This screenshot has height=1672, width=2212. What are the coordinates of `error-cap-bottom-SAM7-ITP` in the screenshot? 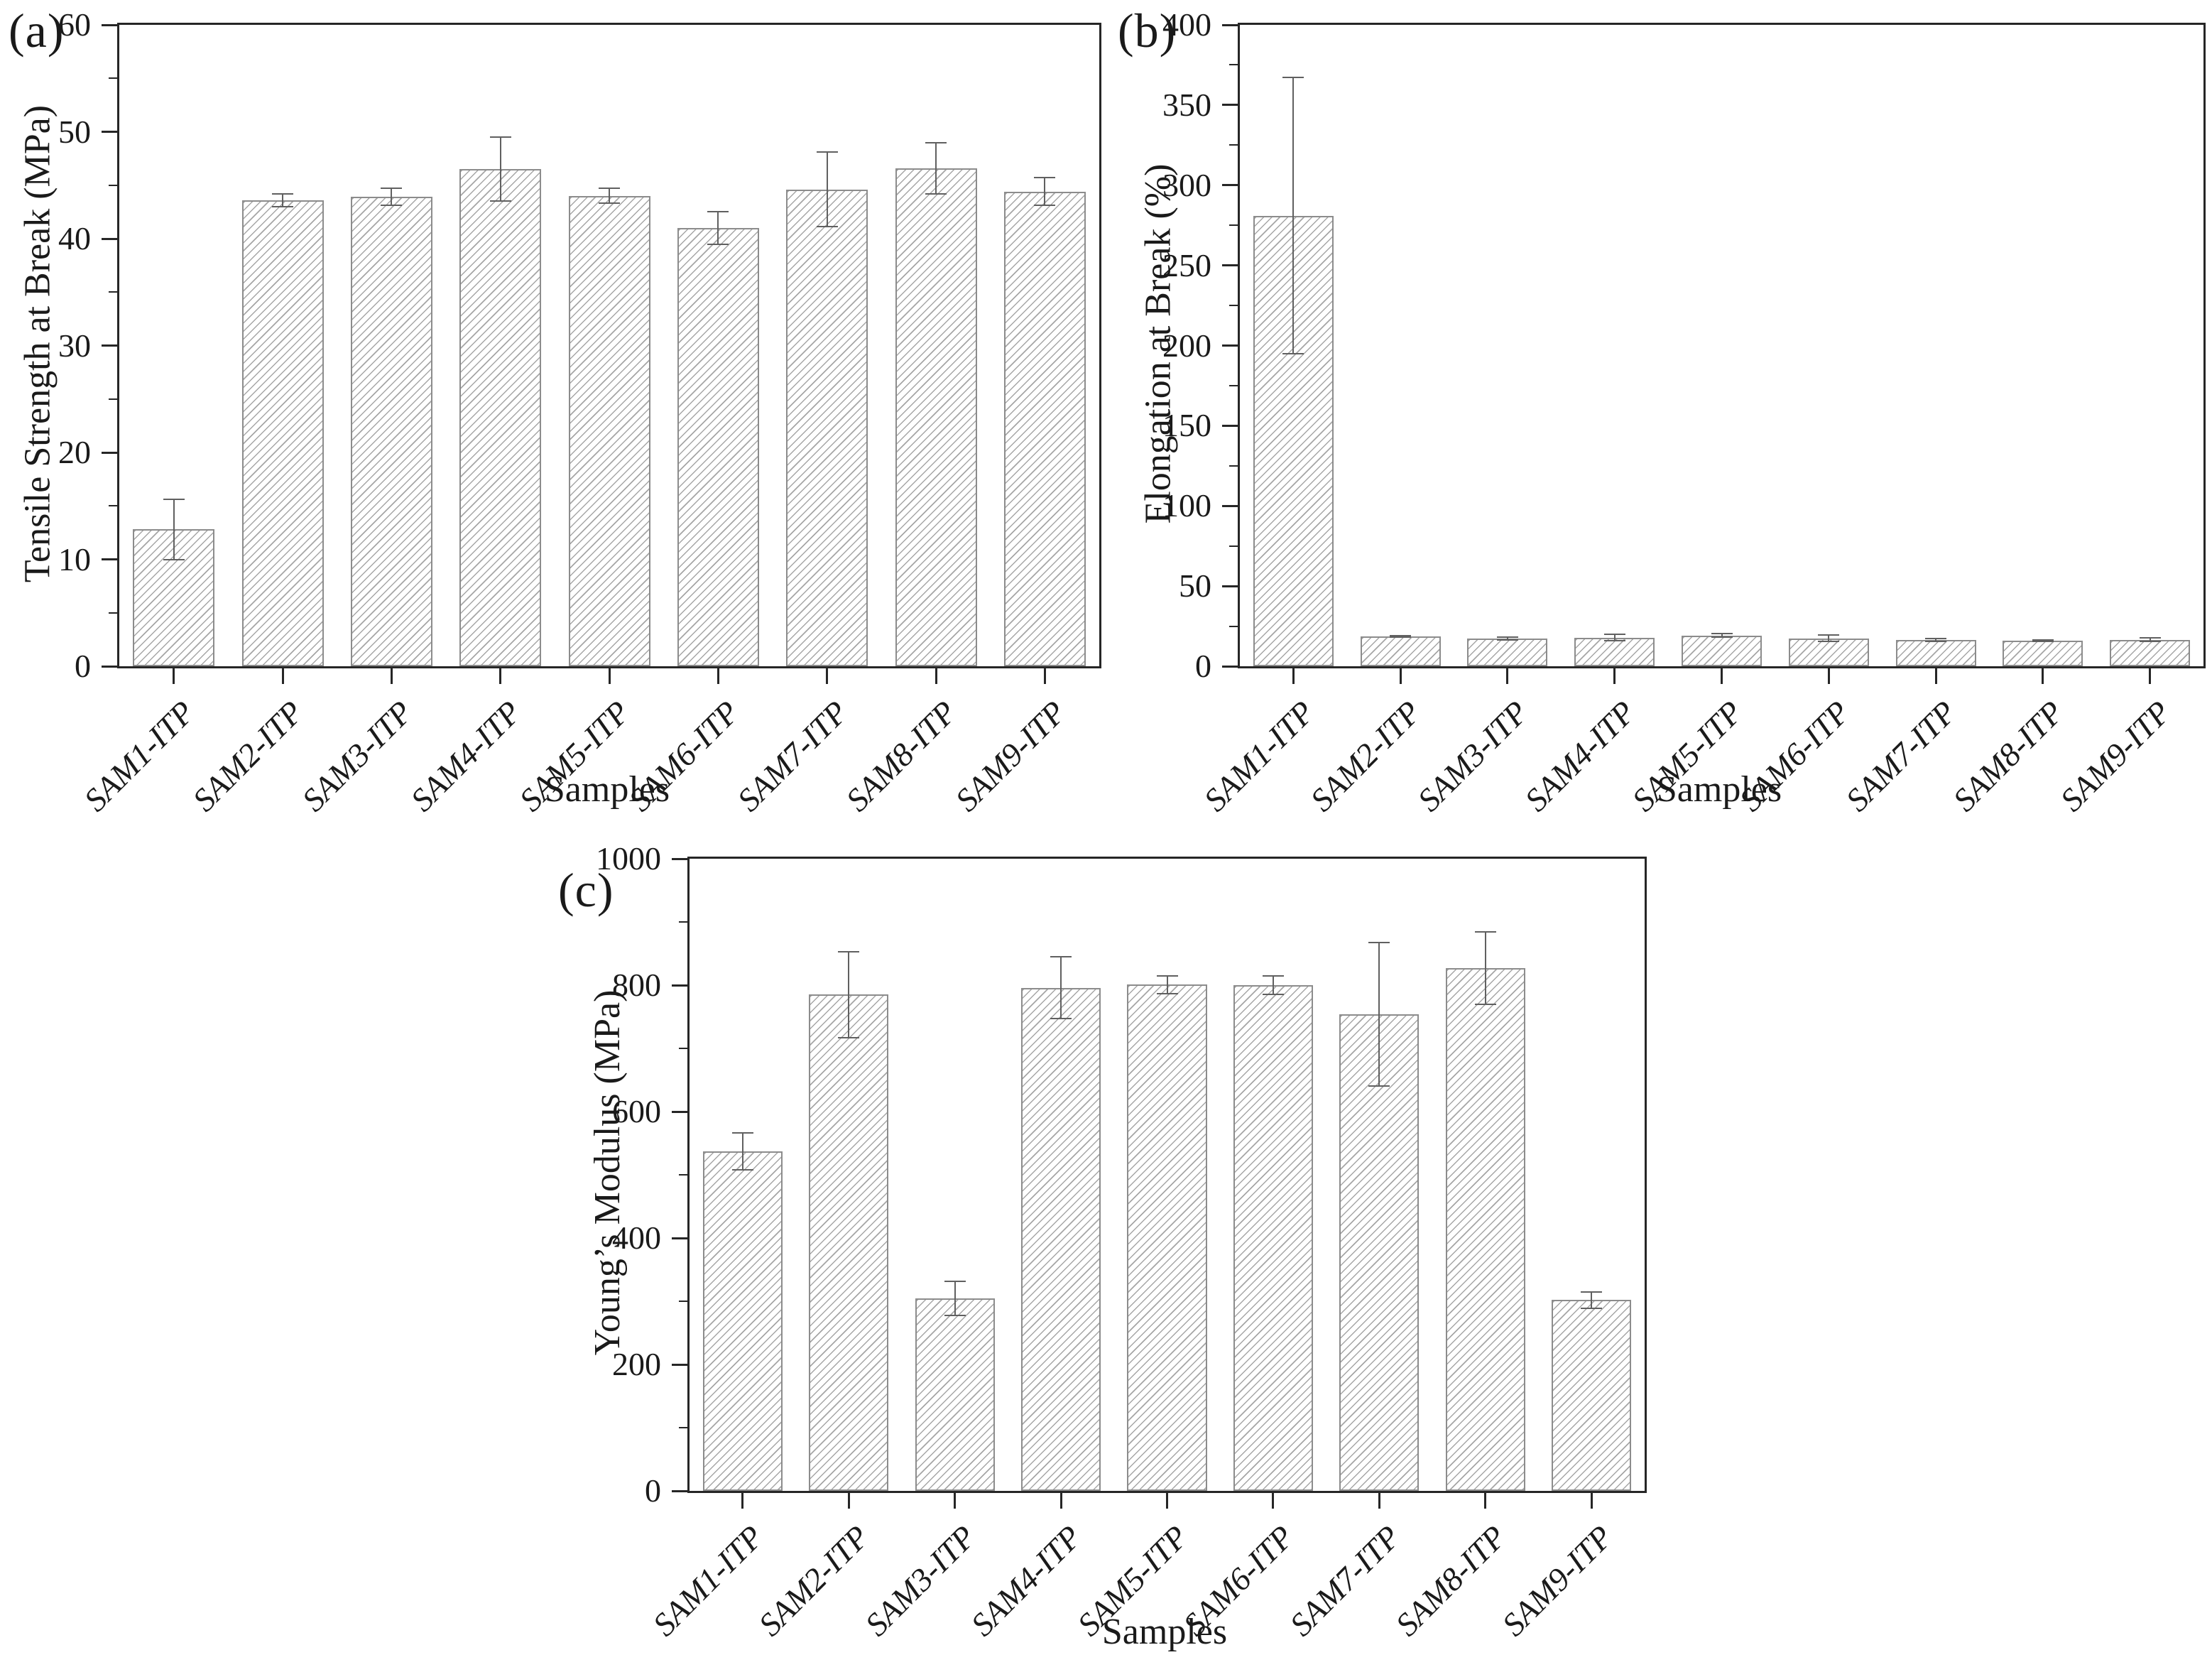 It's located at (1379, 1086).